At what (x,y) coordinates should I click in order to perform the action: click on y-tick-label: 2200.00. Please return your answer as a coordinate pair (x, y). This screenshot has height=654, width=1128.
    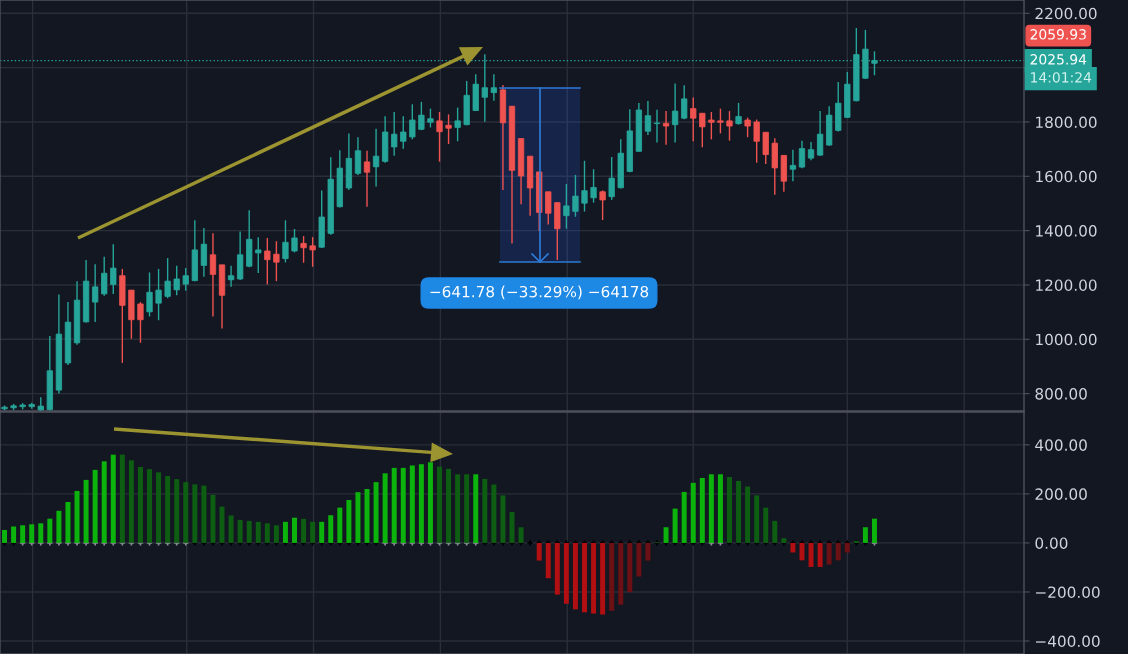
    Looking at the image, I should click on (1066, 13).